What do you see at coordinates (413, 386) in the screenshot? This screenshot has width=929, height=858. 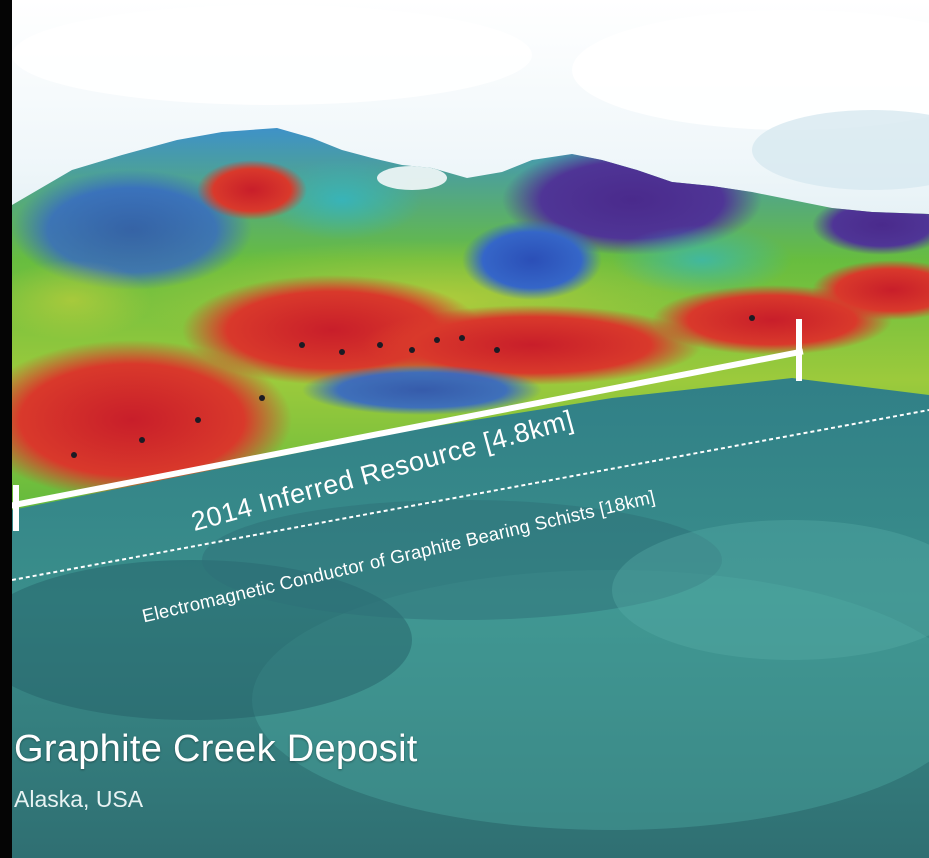 I see `drill-hole-markers` at bounding box center [413, 386].